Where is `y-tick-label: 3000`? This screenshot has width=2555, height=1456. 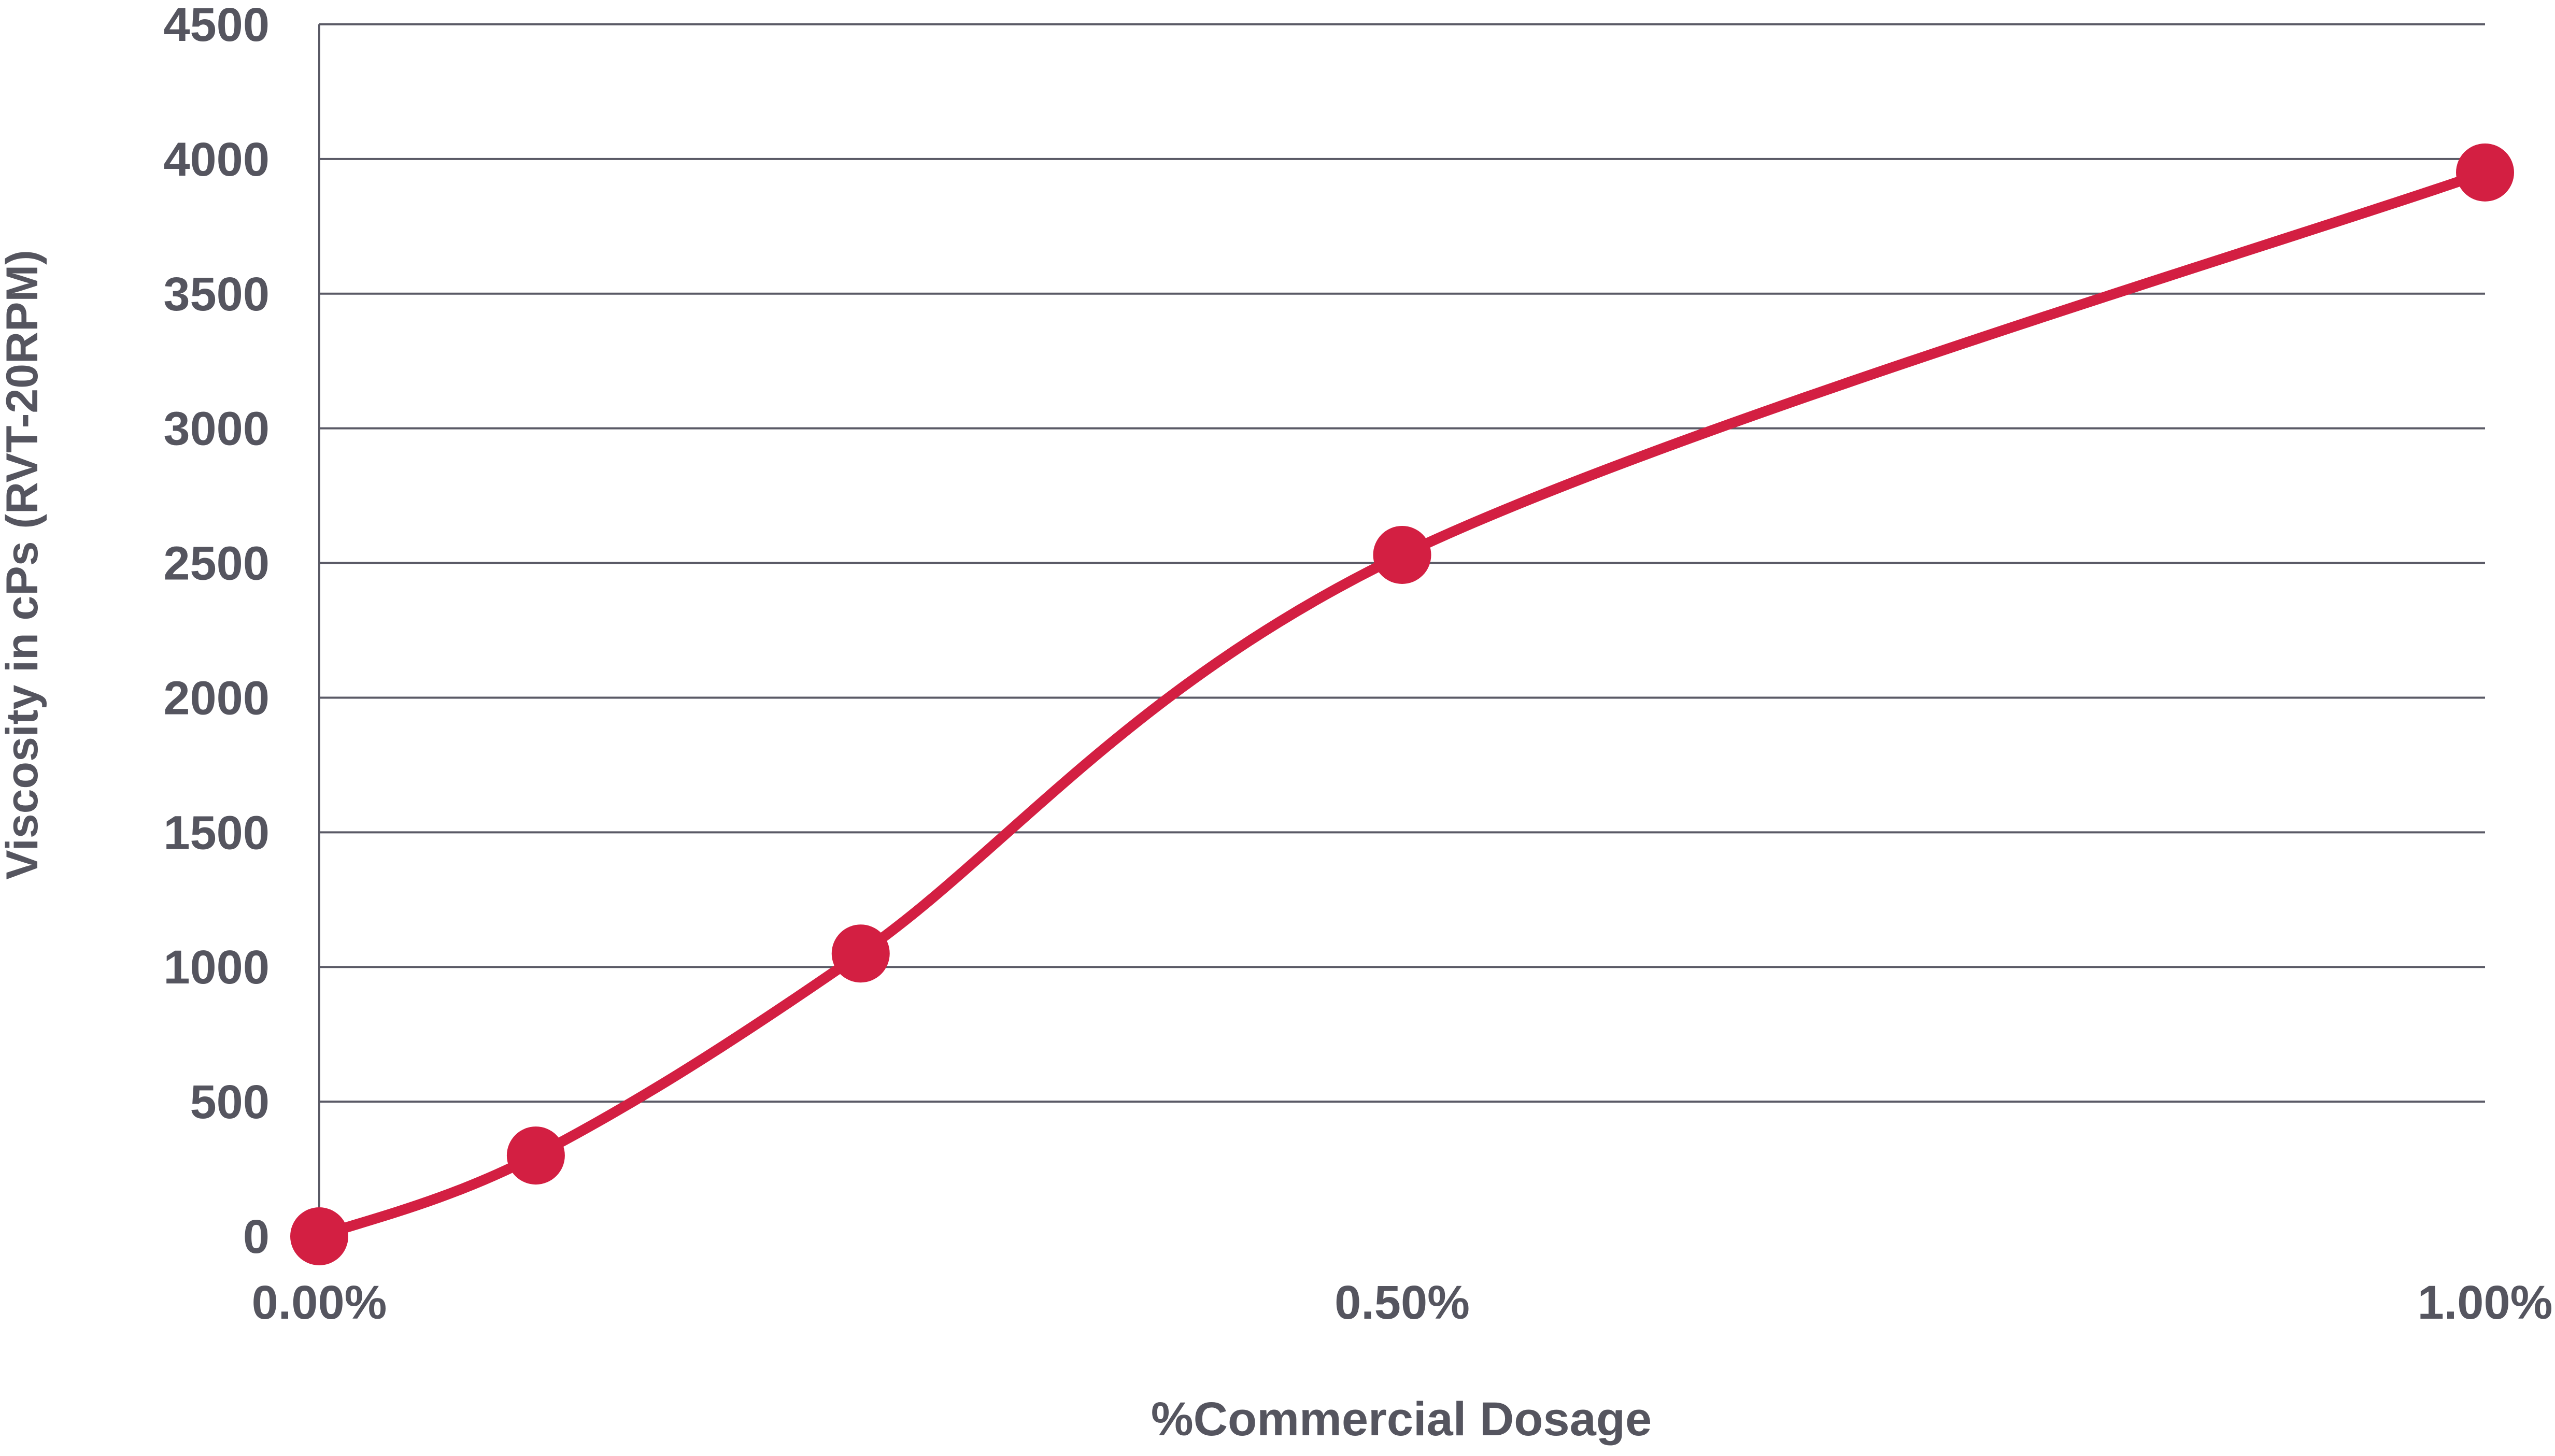 y-tick-label: 3000 is located at coordinates (216, 429).